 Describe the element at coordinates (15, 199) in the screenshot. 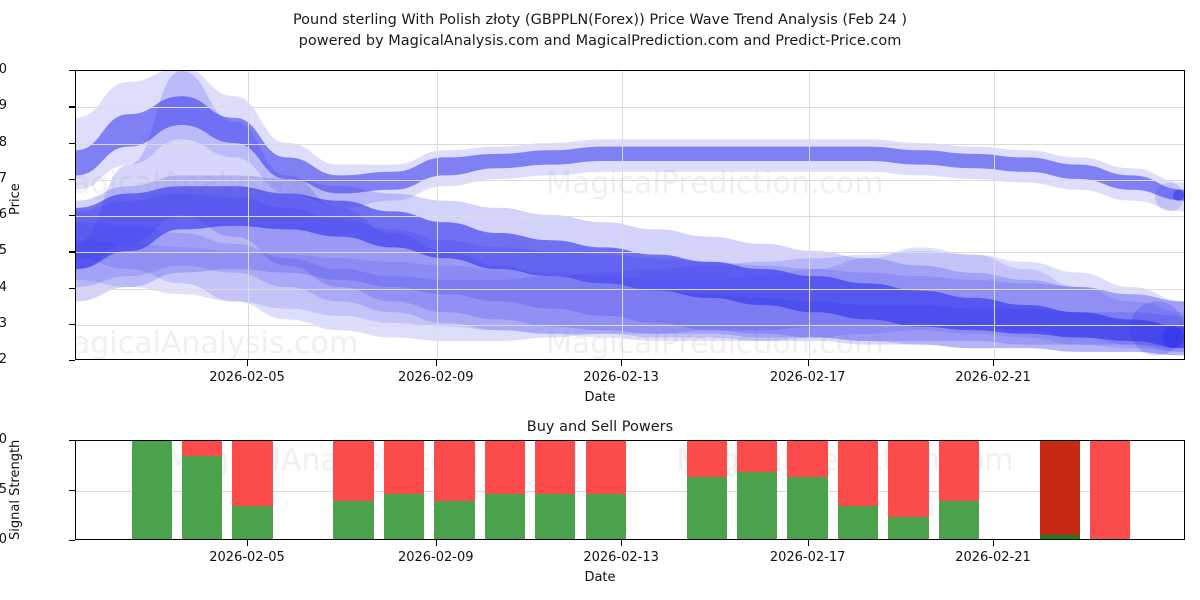

I see `wave-y-axis-label: Price` at that location.